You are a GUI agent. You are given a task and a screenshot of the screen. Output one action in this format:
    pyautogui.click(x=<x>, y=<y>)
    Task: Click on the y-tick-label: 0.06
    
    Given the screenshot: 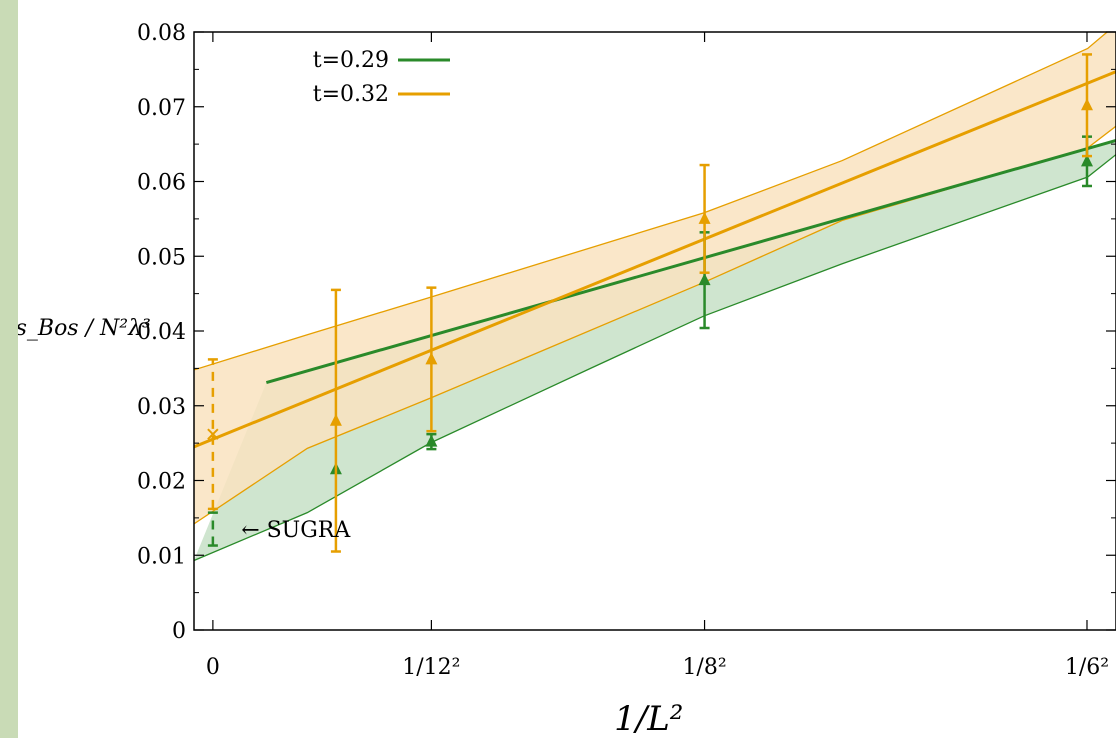 What is the action you would take?
    pyautogui.click(x=161, y=183)
    